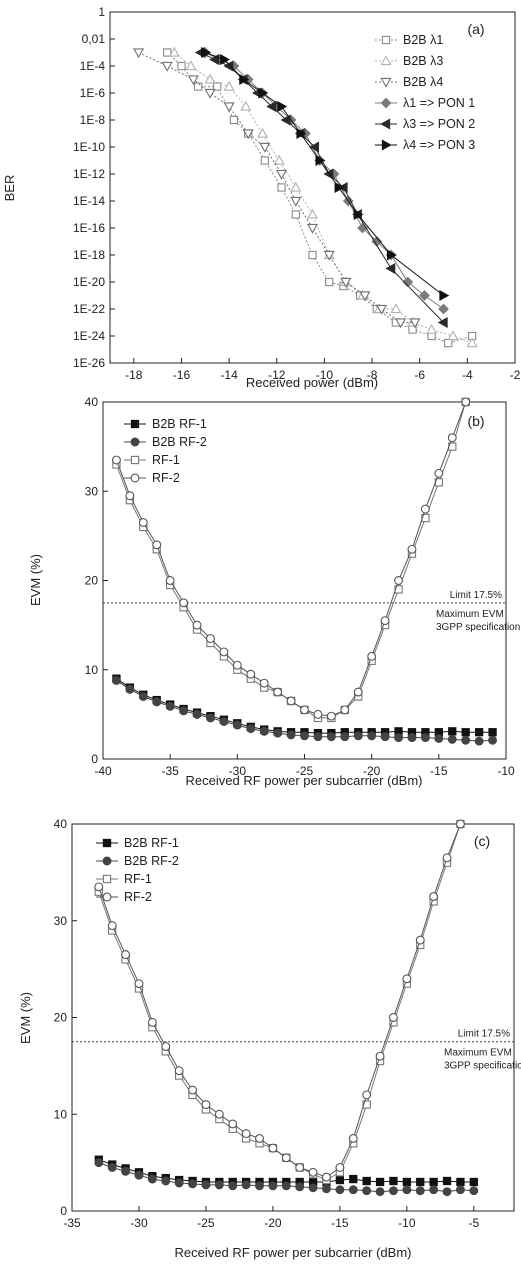 This screenshot has width=521, height=1280. What do you see at coordinates (482, 1066) in the screenshot?
I see `spec-note-line-2: 3GPP specification` at bounding box center [482, 1066].